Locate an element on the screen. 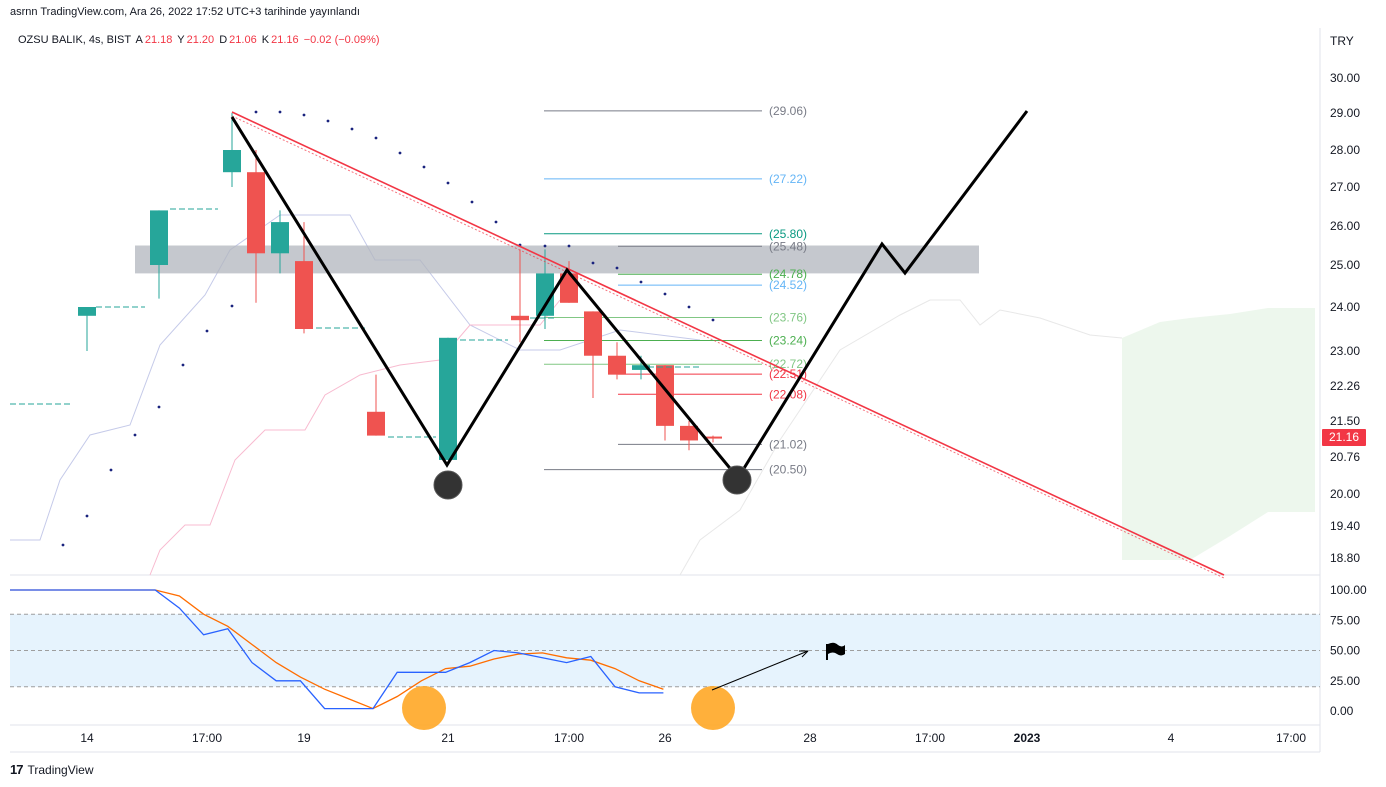  stoch-tick-label: 100.00 is located at coordinates (1348, 590).